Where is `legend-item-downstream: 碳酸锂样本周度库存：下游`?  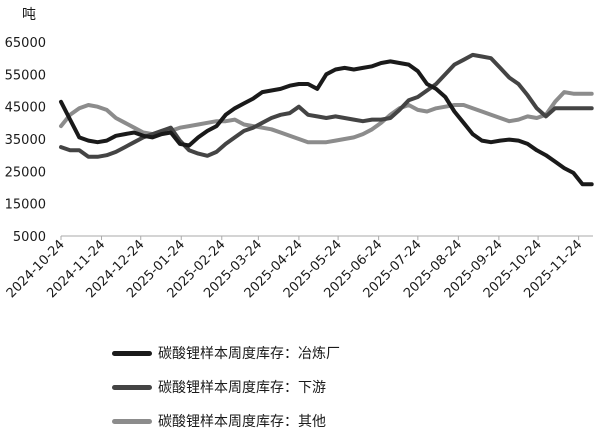 legend-item-downstream: 碳酸锂样本周度库存：下游 is located at coordinates (226, 387).